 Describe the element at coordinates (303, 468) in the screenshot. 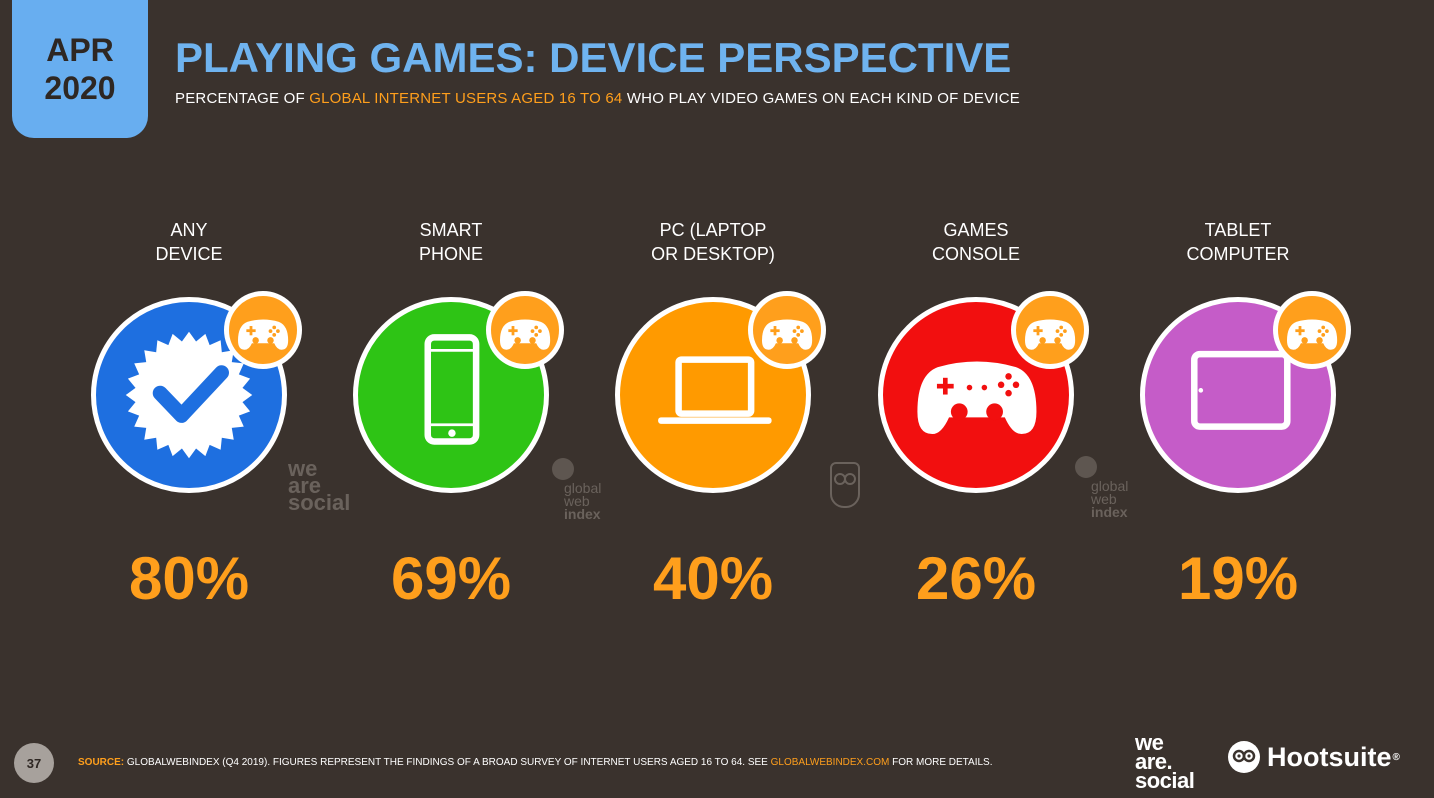

I see `watermark-was-line1: we` at that location.